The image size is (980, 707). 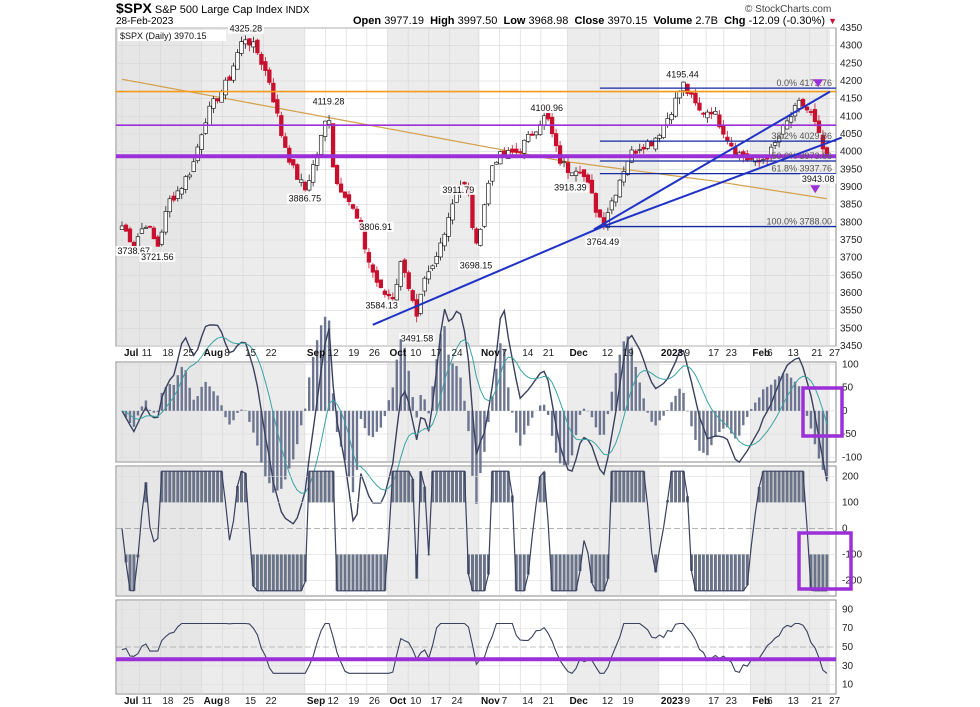 What do you see at coordinates (272, 701) in the screenshot?
I see `time-axis-label: 22` at bounding box center [272, 701].